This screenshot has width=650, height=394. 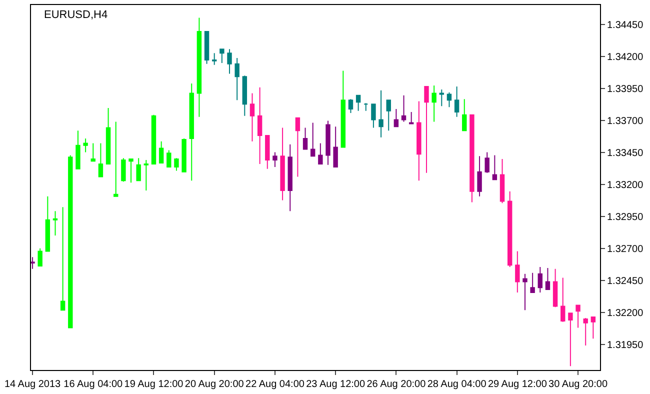 I want to click on x-tick-label: 19 Aug 12:00, so click(x=154, y=384).